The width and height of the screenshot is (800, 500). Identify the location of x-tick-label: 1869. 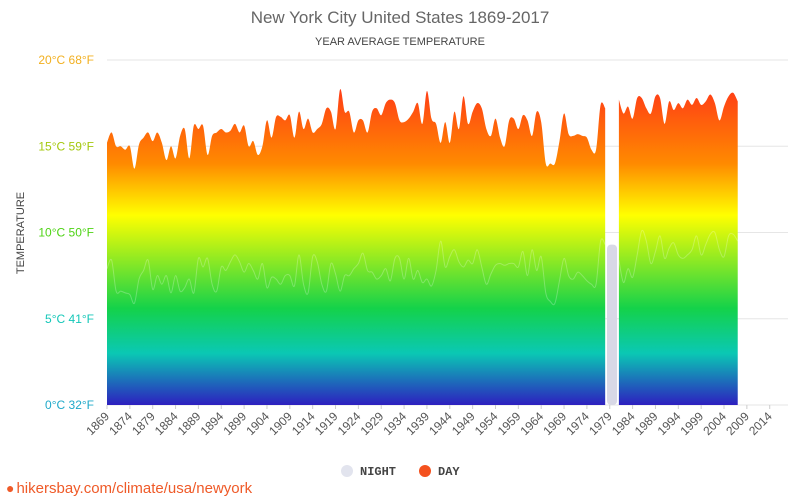
(97, 423).